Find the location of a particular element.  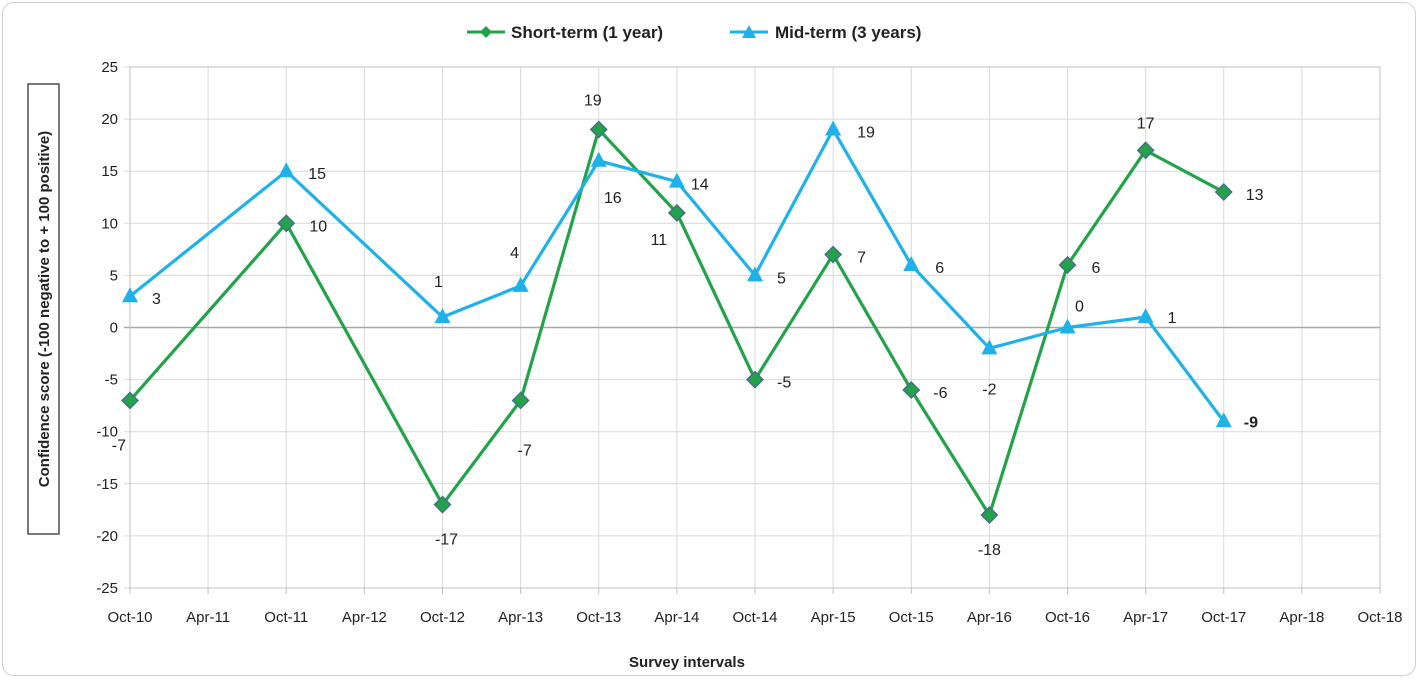

x-axis-title: Survey intervals is located at coordinates (687, 662).